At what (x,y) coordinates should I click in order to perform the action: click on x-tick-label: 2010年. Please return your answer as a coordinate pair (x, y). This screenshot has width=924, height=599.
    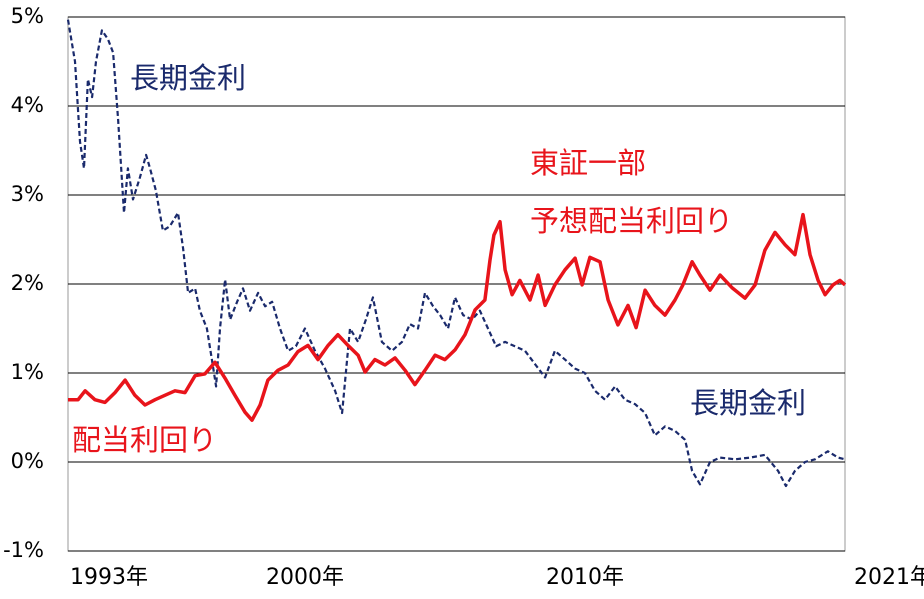
    Looking at the image, I should click on (585, 577).